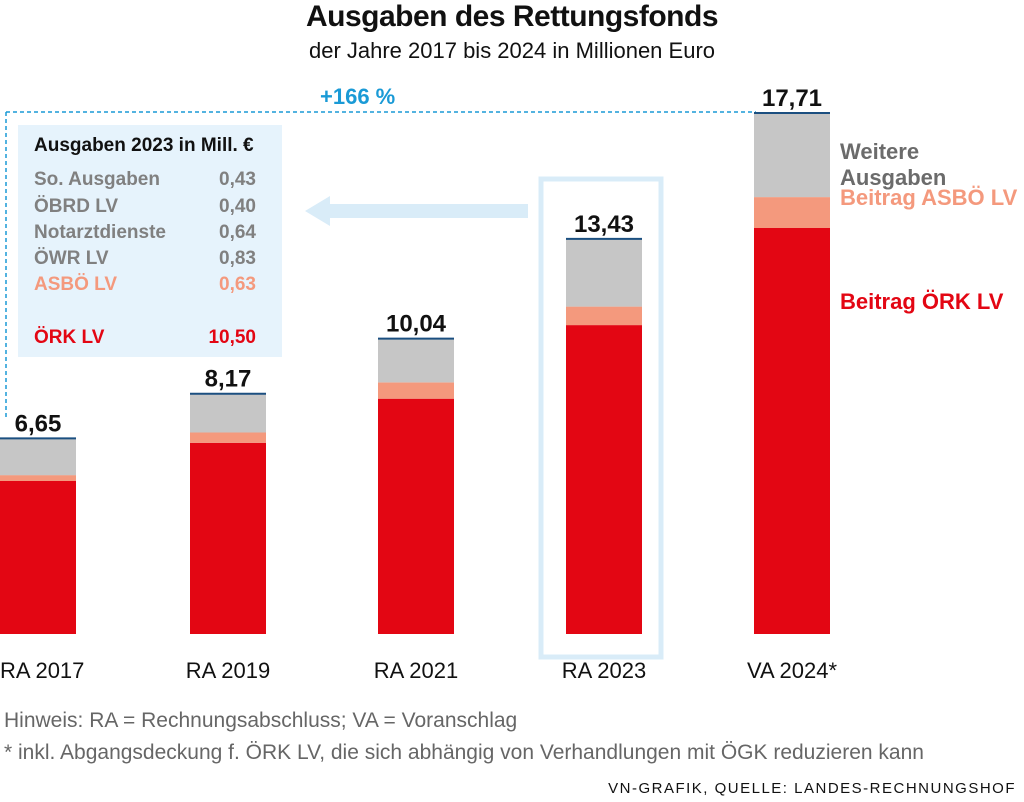  What do you see at coordinates (792, 670) in the screenshot?
I see `category-label: VA 2024*` at bounding box center [792, 670].